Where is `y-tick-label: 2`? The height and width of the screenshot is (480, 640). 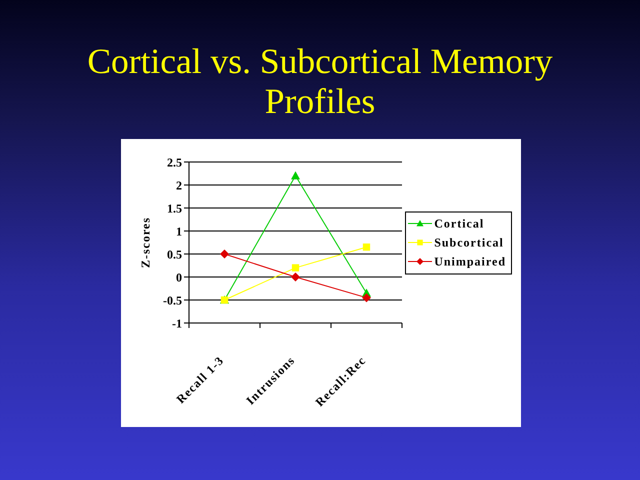 y-tick-label: 2 is located at coordinates (179, 185).